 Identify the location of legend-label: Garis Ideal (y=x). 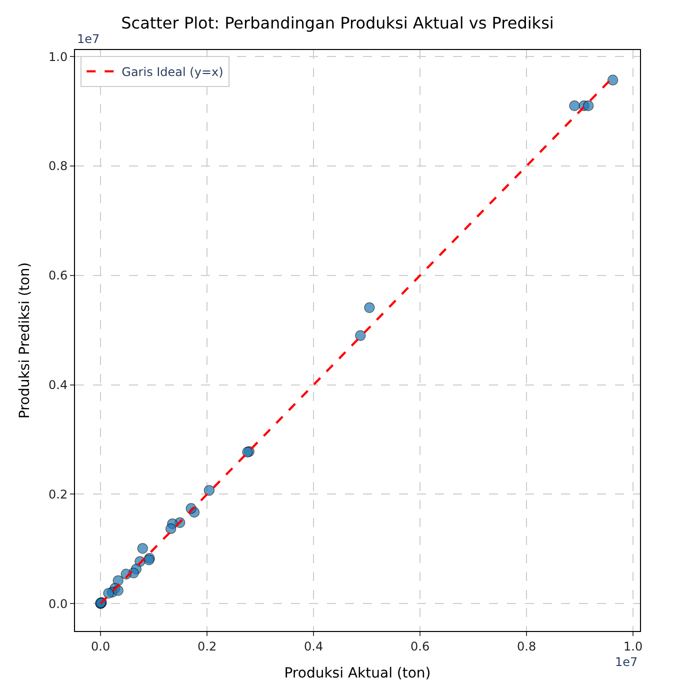
(173, 71).